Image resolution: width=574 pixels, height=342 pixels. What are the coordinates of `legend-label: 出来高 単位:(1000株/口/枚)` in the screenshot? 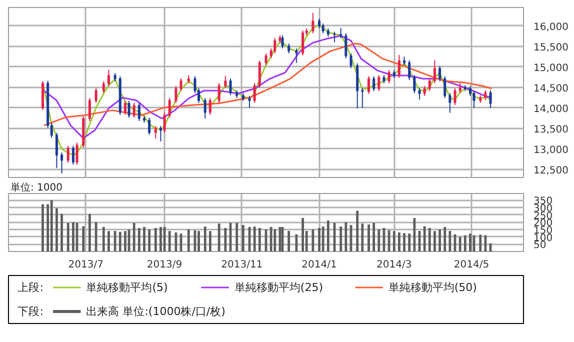 It's located at (156, 311).